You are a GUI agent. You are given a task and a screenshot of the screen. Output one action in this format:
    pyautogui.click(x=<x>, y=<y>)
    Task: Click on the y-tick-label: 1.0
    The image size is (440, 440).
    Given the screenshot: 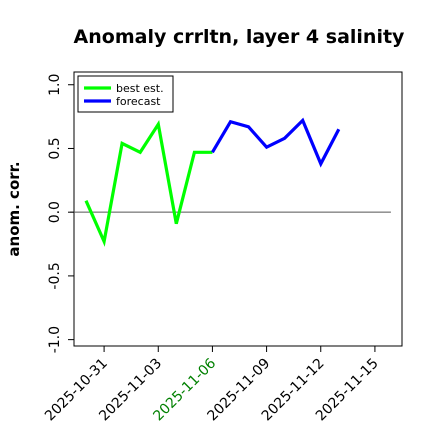 What is the action you would take?
    pyautogui.click(x=55, y=85)
    